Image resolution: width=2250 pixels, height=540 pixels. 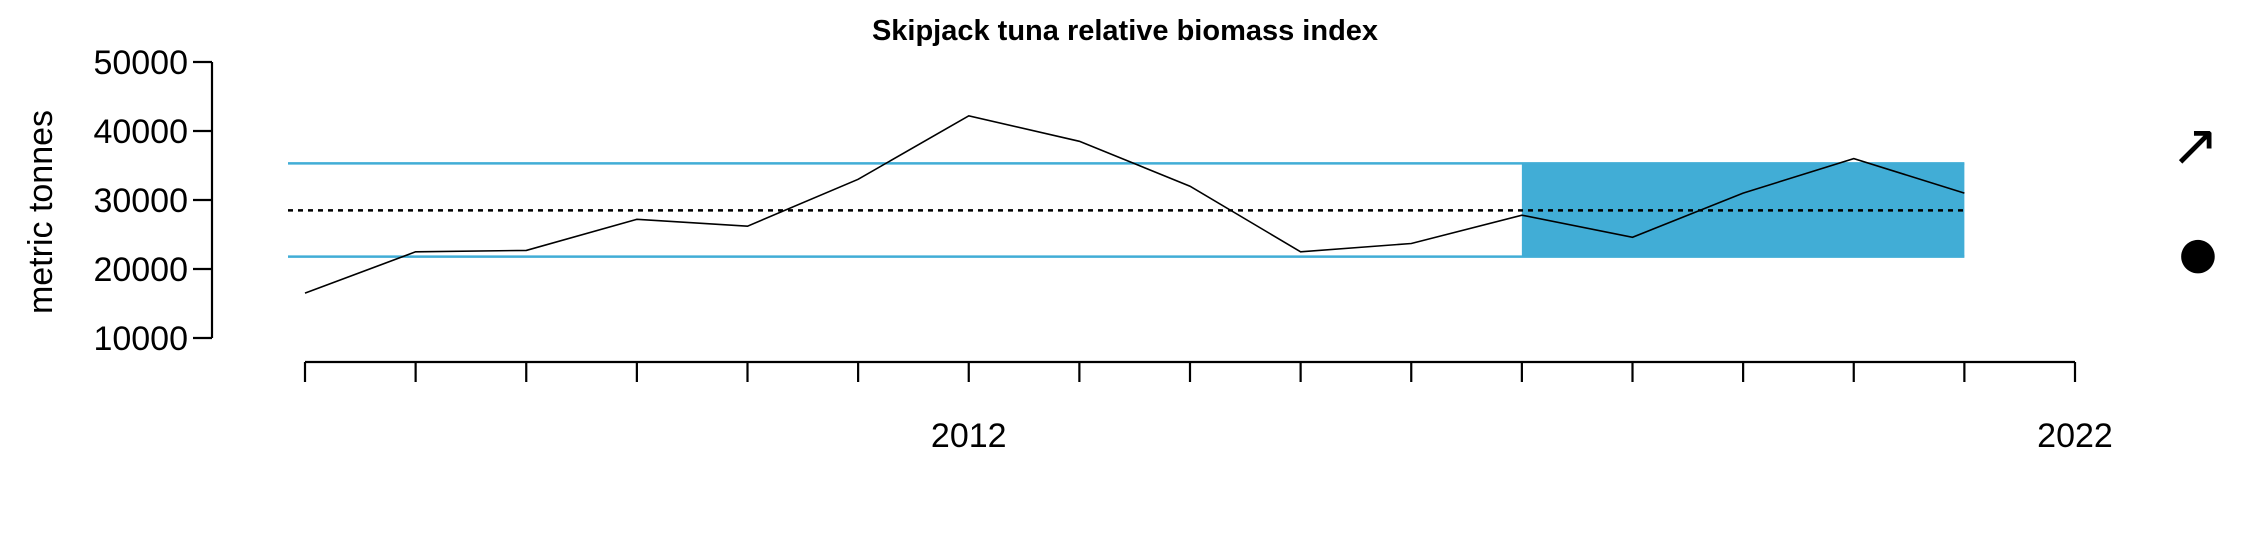 I want to click on reference-lines-layer, so click(x=1126, y=210).